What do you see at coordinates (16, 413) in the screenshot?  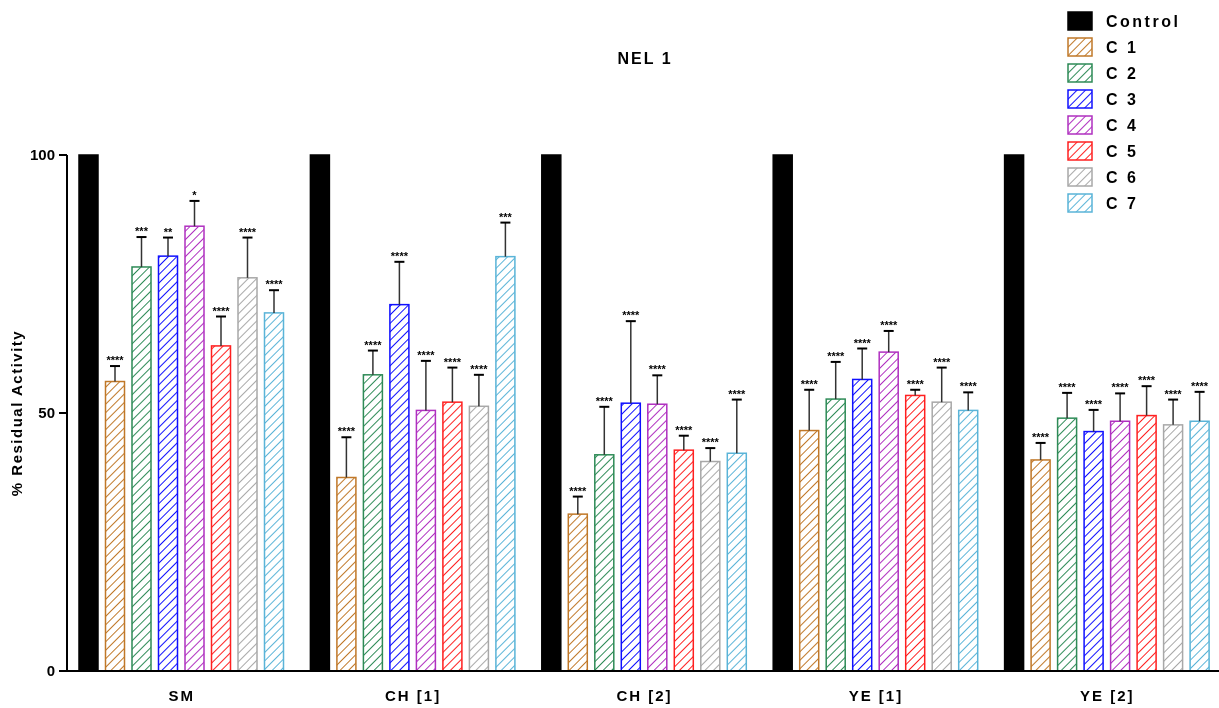 I see `y-axis-title: % Residual Activity` at bounding box center [16, 413].